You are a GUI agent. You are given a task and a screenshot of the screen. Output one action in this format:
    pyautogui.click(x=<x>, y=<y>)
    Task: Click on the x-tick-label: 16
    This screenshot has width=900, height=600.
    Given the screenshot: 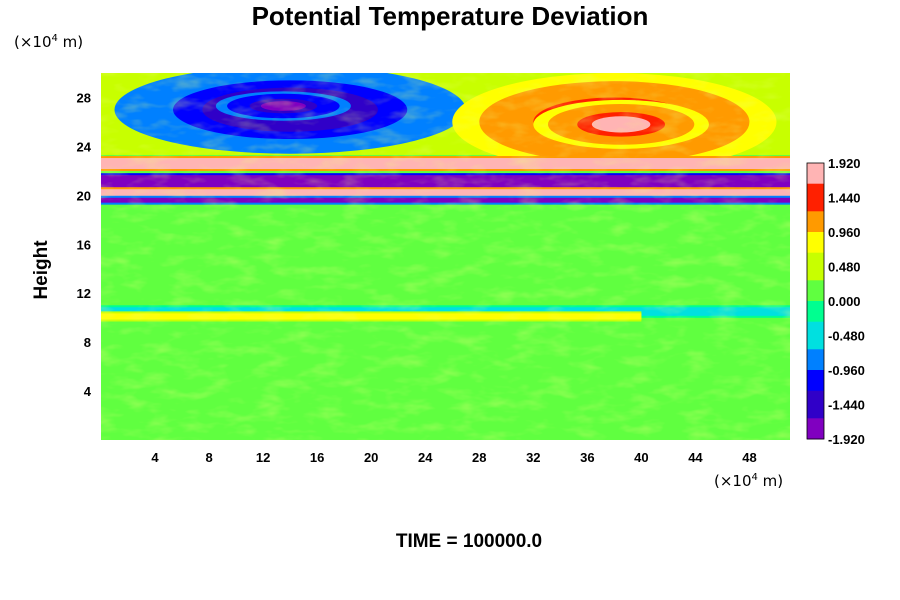 What is the action you would take?
    pyautogui.click(x=317, y=457)
    